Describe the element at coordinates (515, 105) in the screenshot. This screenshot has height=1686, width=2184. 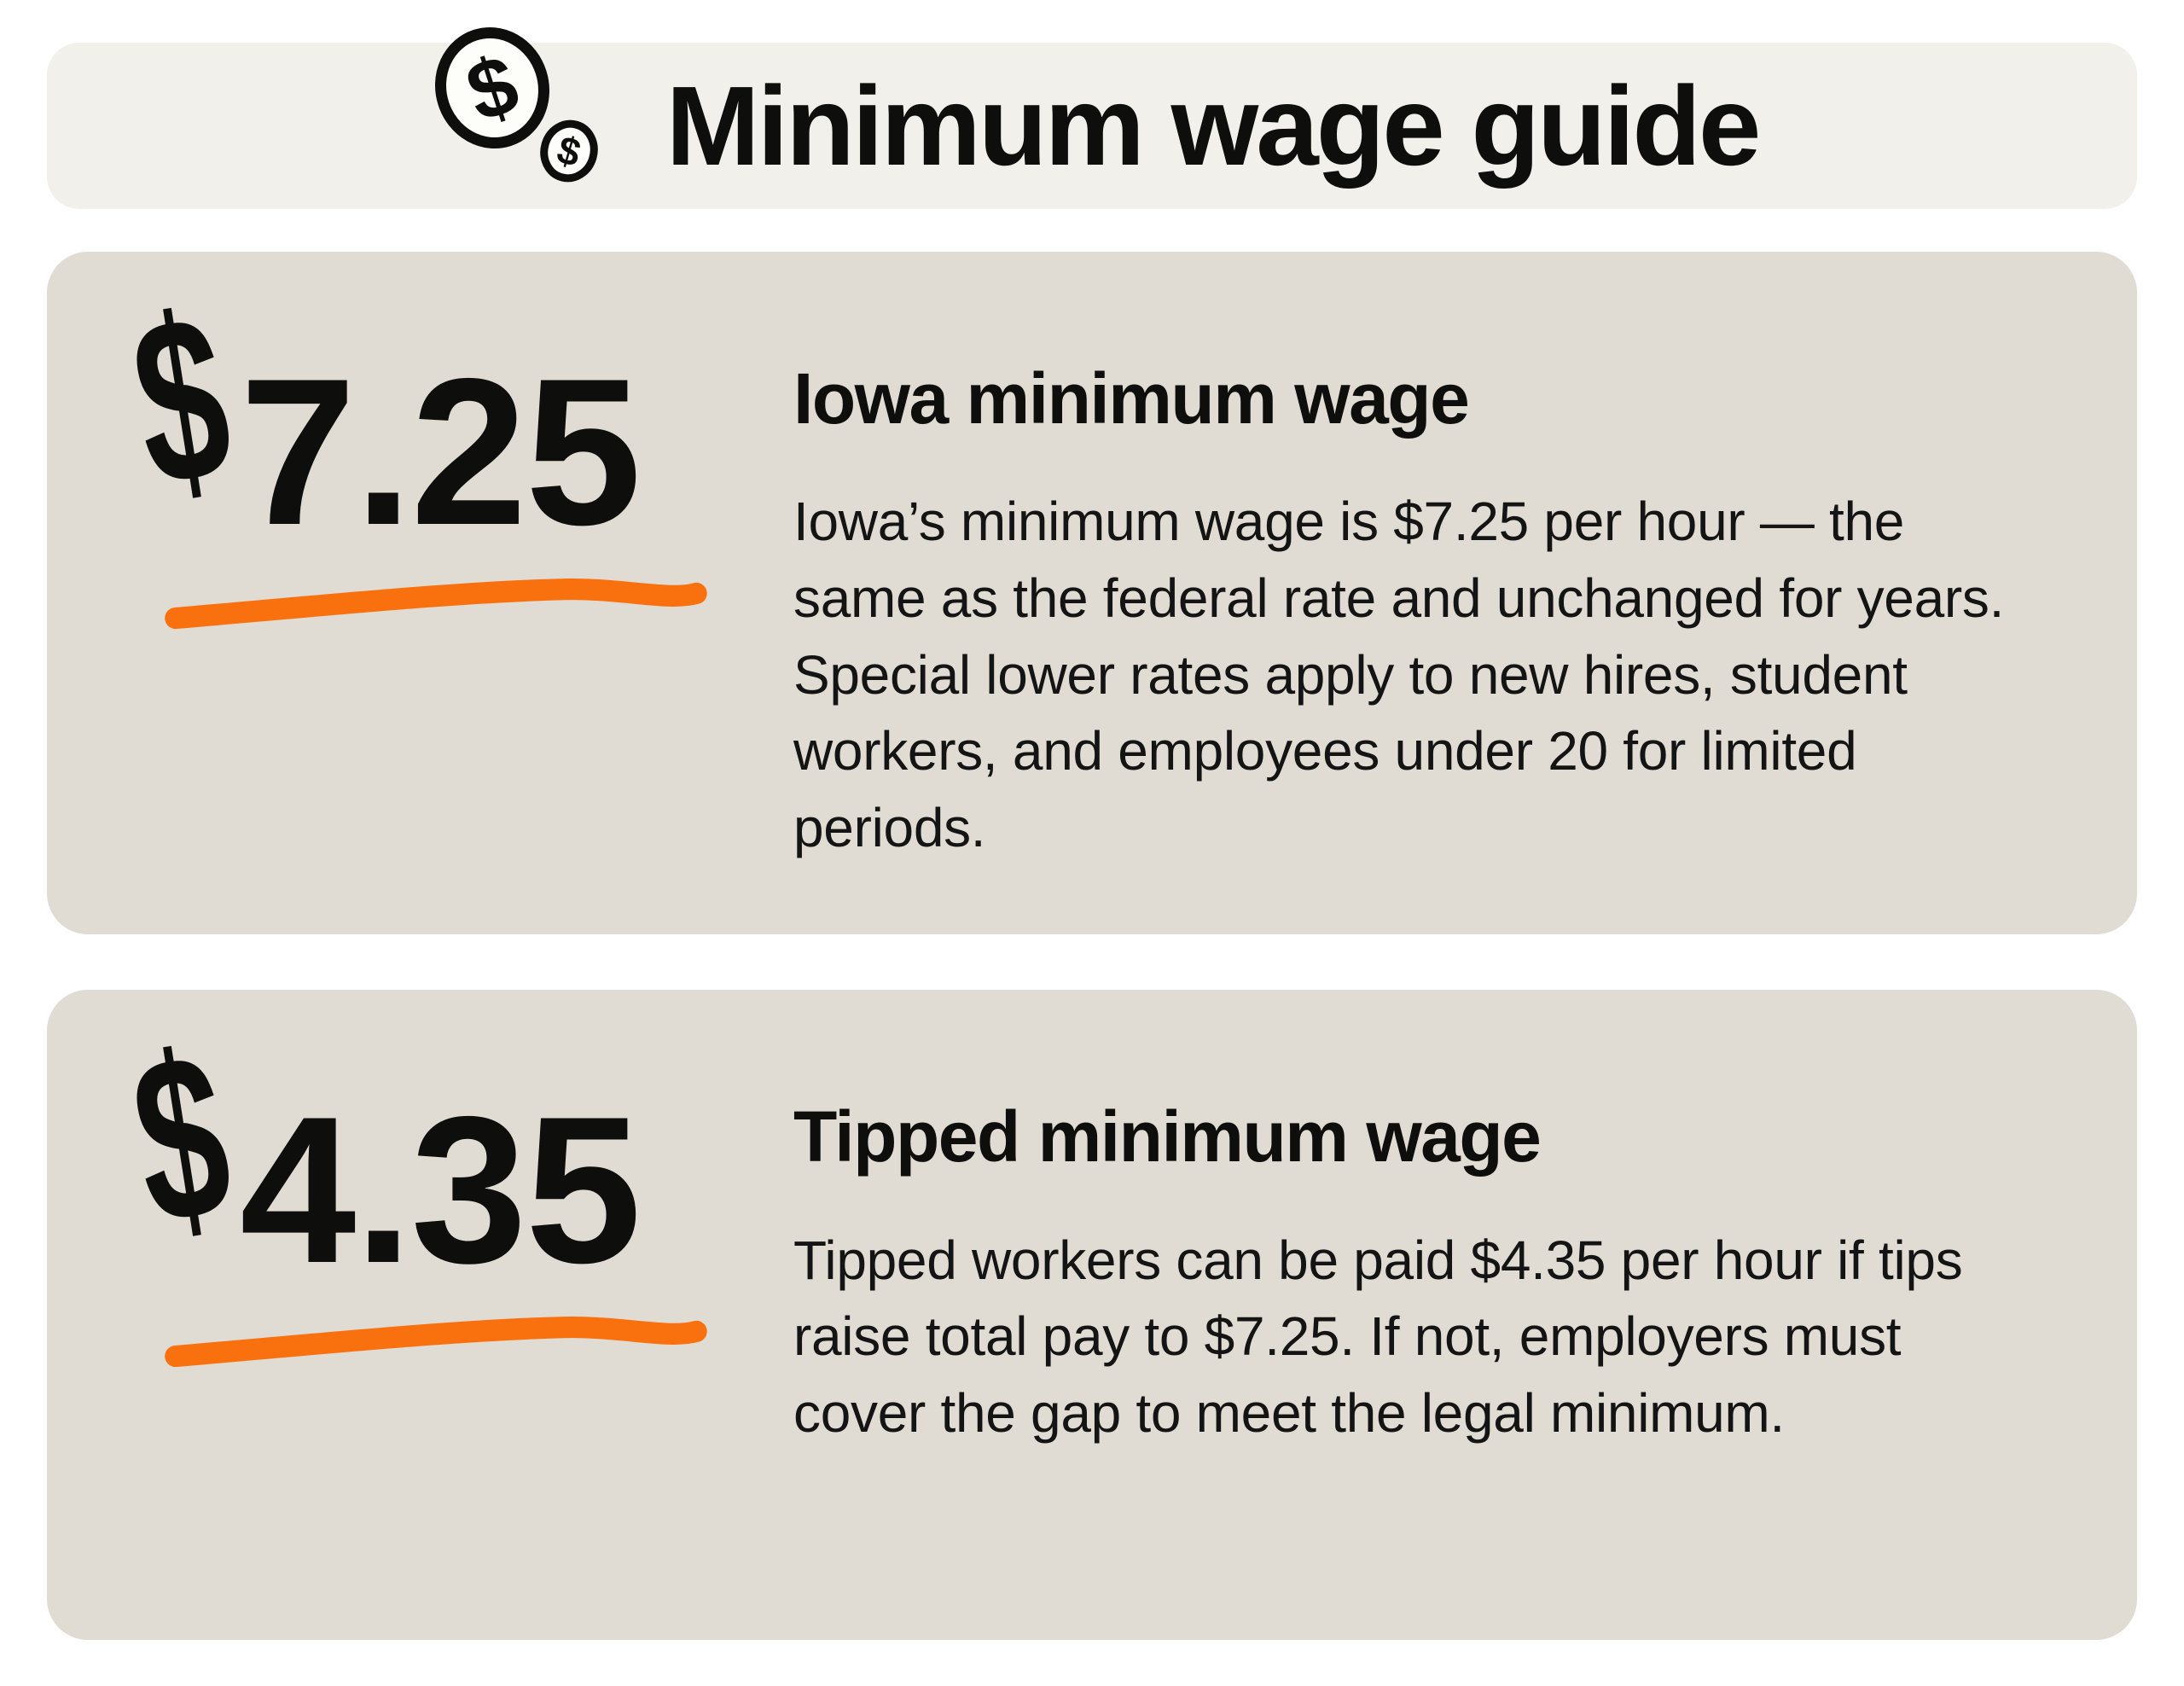
I see `dollar-coins-icon: $ $` at that location.